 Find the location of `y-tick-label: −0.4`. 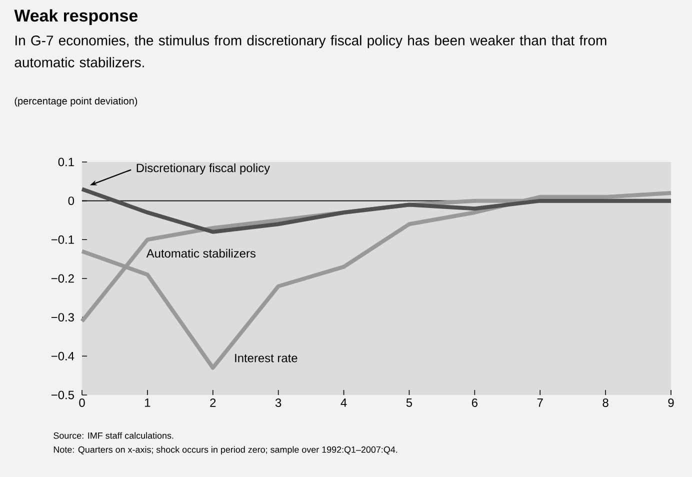

y-tick-label: −0.4 is located at coordinates (62, 356).